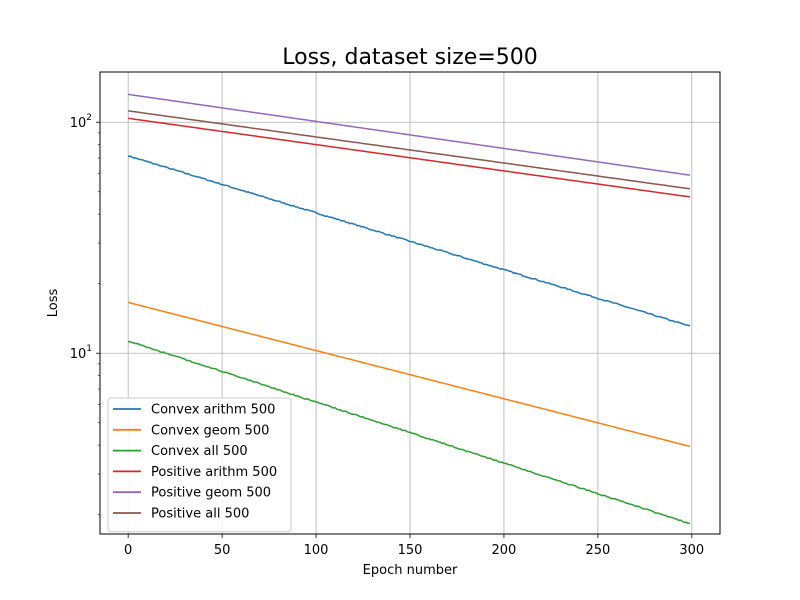 Image resolution: width=800 pixels, height=600 pixels. Describe the element at coordinates (410, 57) in the screenshot. I see `chart-title: Loss, dataset size=500` at that location.